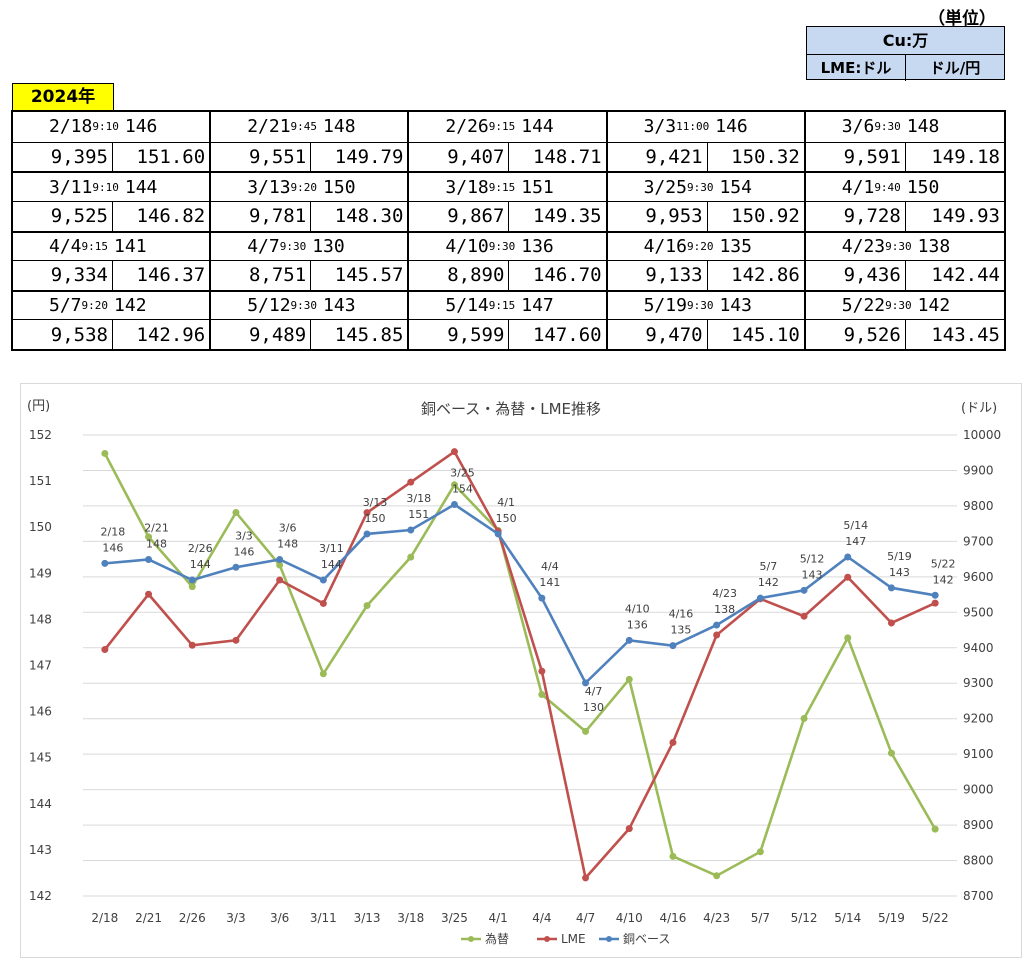 The image size is (1036, 974). What do you see at coordinates (331, 548) in the screenshot?
I see `annotation-date: 3/11` at bounding box center [331, 548].